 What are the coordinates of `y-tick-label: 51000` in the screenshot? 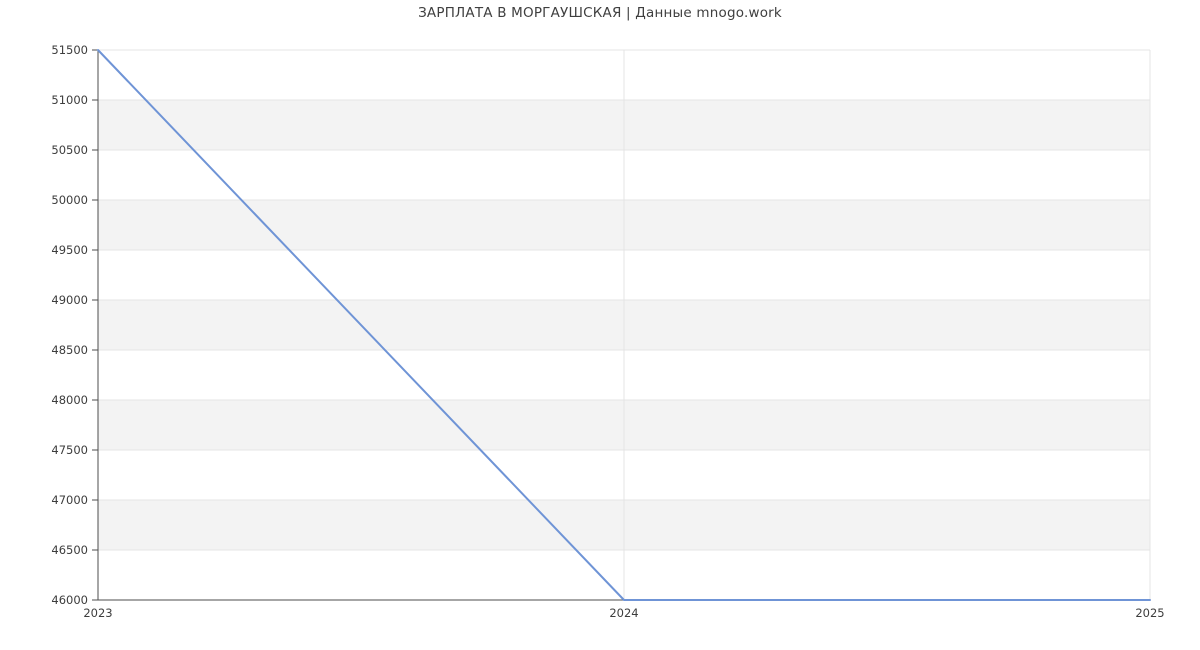 It's located at (69, 100).